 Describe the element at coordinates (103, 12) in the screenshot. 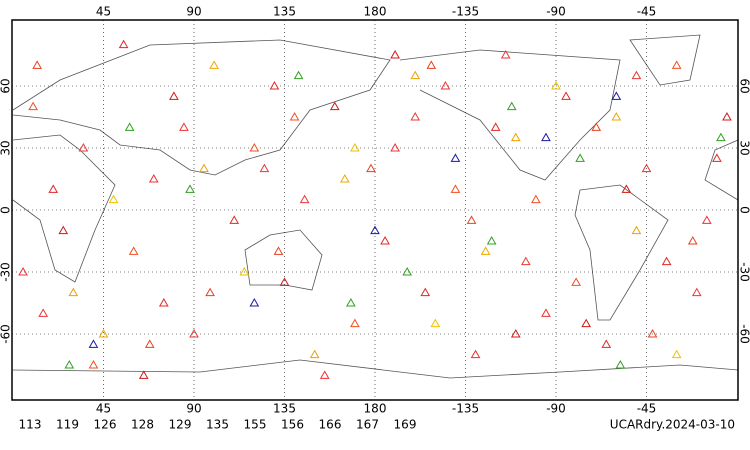

I see `x-tick-label-top: 45` at that location.